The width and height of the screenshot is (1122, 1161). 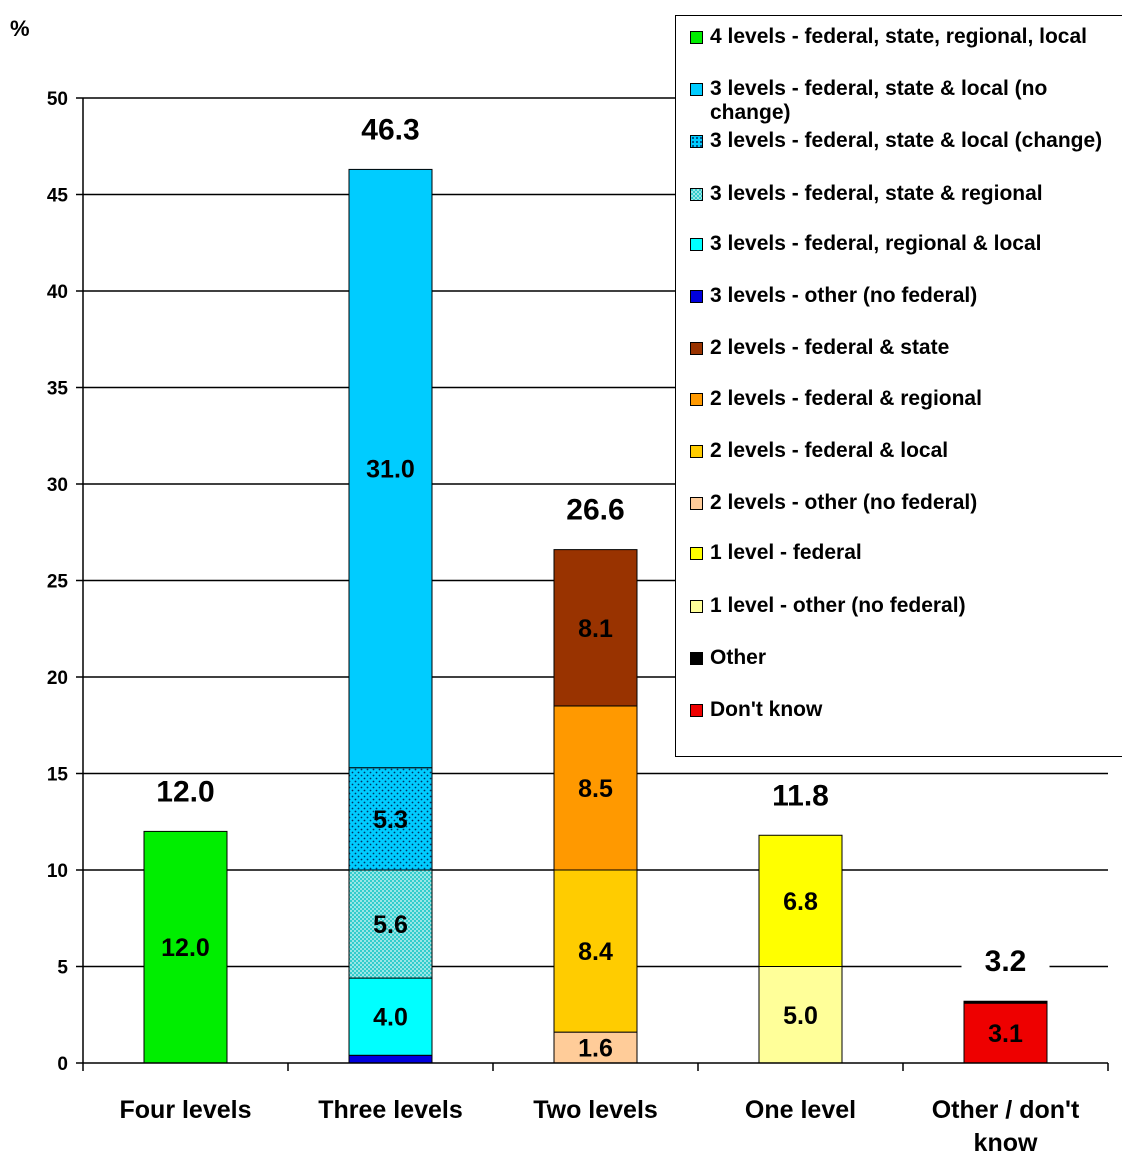 I want to click on bar-total-label: 12.0, so click(x=185, y=791).